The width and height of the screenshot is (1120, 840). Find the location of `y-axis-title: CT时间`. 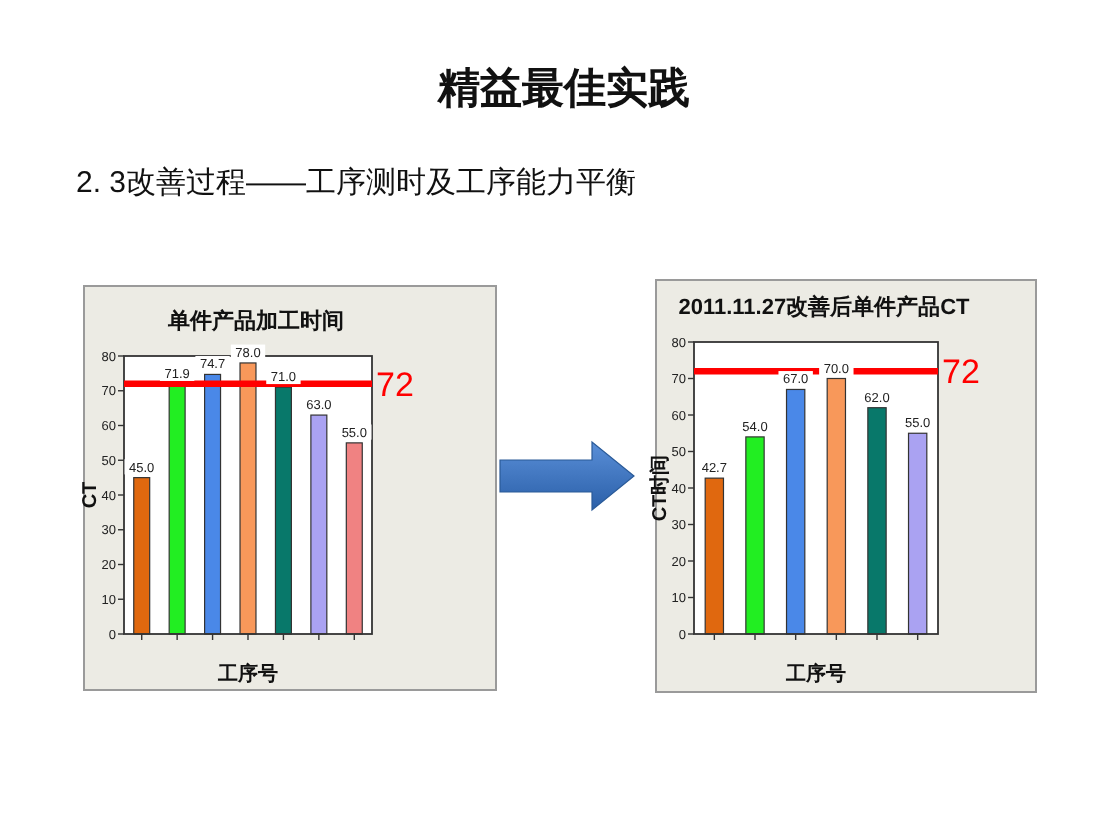

y-axis-title: CT时间 is located at coordinates (660, 488).